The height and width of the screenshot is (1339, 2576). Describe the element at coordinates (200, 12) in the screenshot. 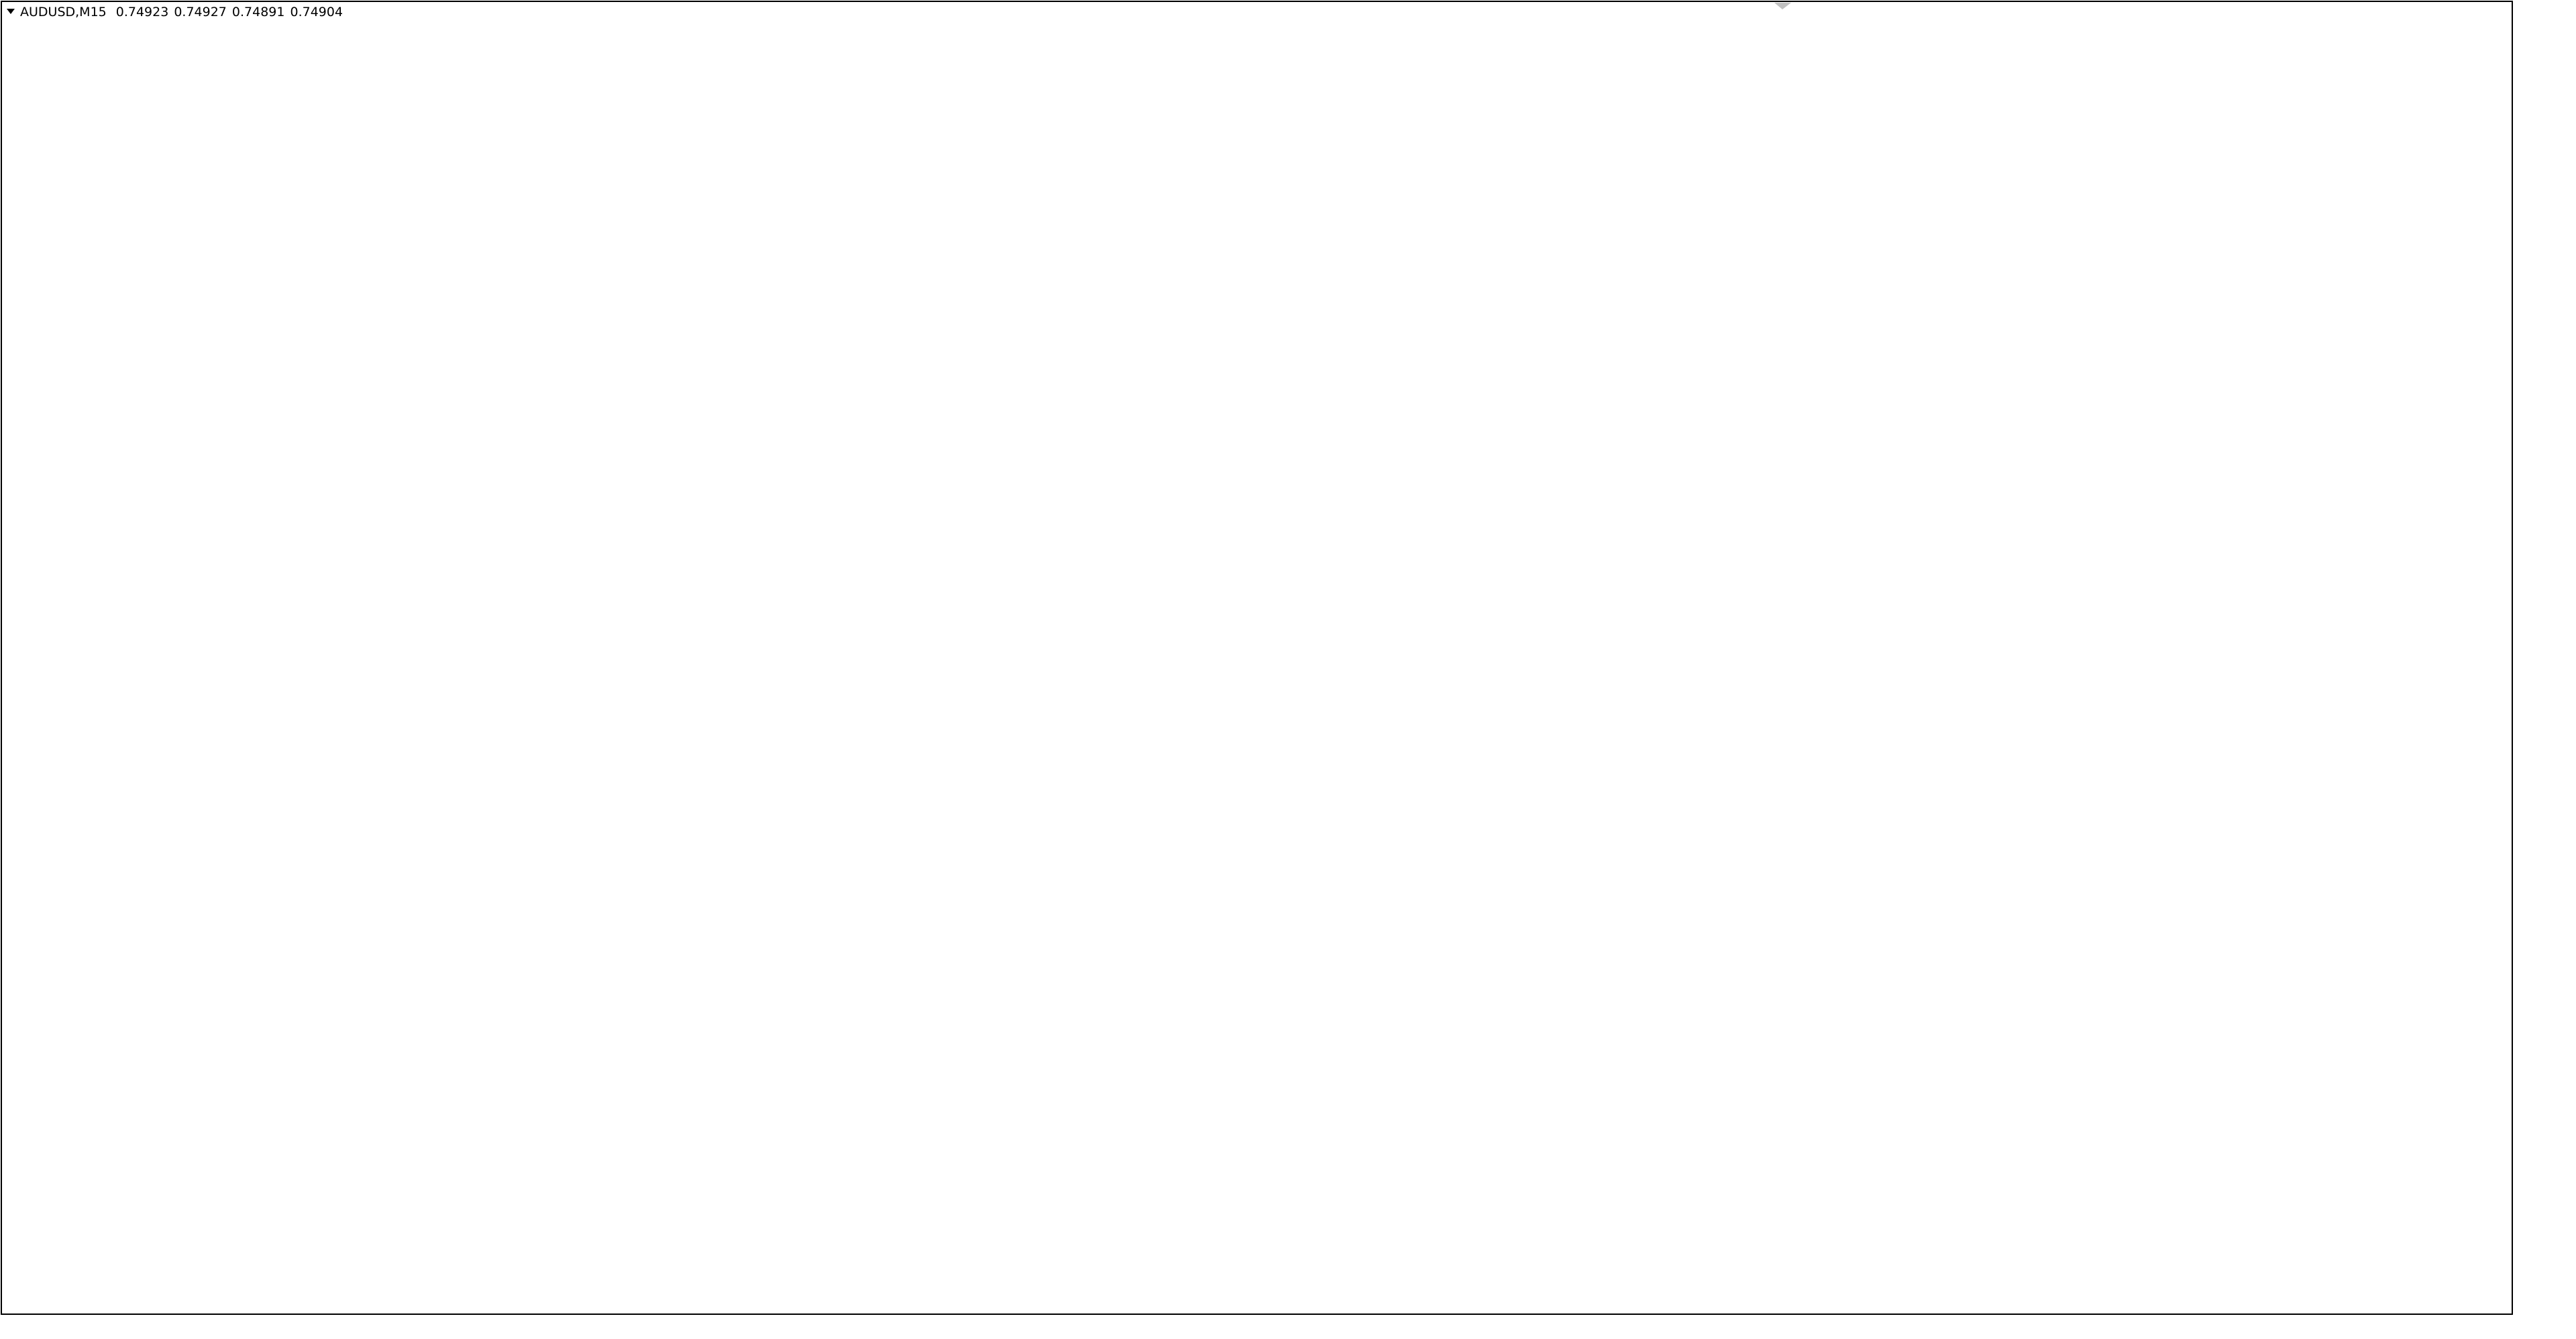

I see `quote-high: 0.74927` at that location.